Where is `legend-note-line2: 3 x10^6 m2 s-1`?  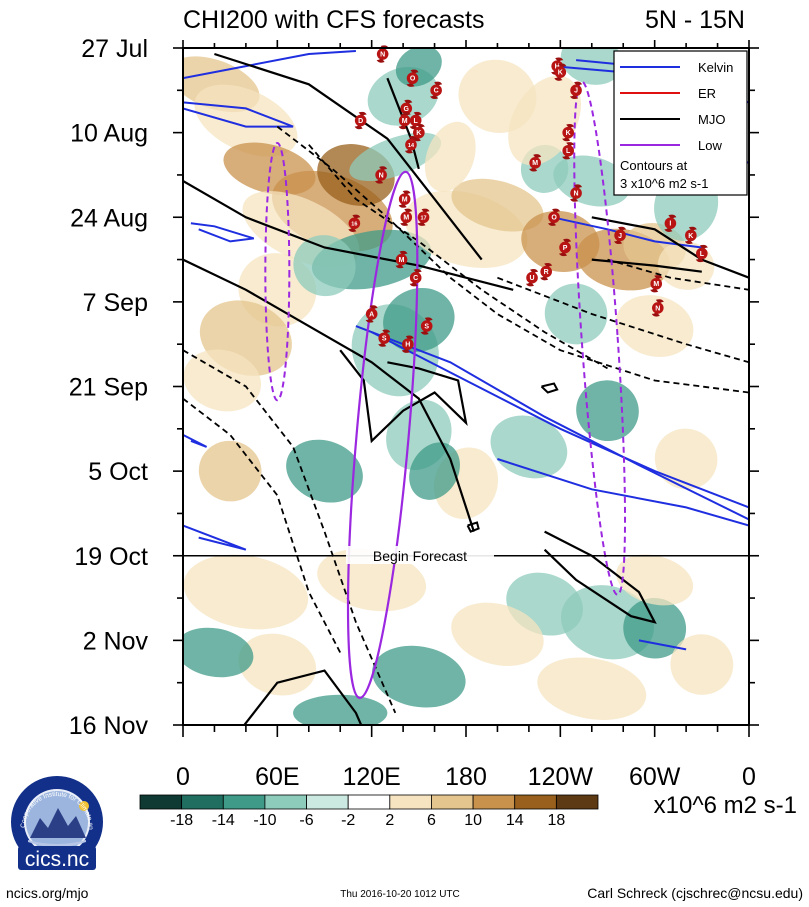
legend-note-line2: 3 x10^6 m2 s-1 is located at coordinates (664, 183).